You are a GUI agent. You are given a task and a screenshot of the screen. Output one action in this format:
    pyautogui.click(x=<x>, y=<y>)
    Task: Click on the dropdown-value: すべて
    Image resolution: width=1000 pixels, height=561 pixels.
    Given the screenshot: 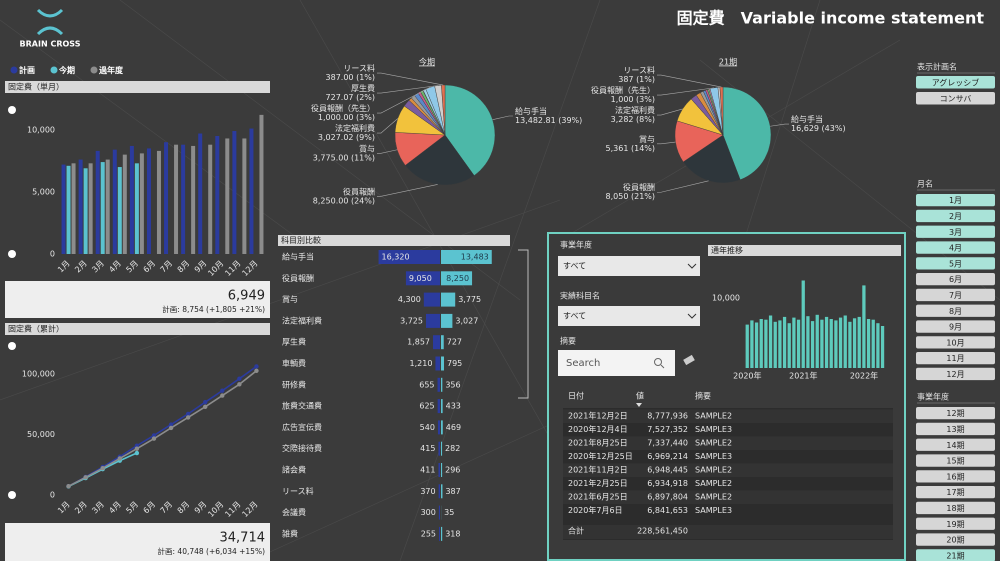 What is the action you would take?
    pyautogui.click(x=574, y=316)
    